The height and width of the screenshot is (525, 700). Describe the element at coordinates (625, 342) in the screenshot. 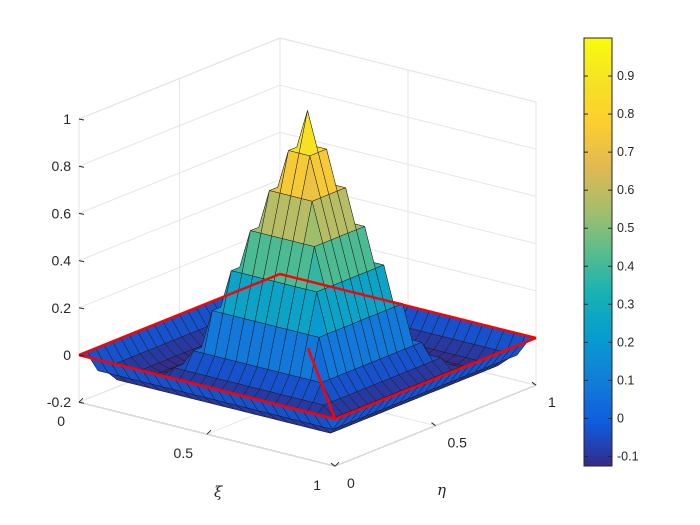

I see `colorbar-tick-label: 0.2` at that location.